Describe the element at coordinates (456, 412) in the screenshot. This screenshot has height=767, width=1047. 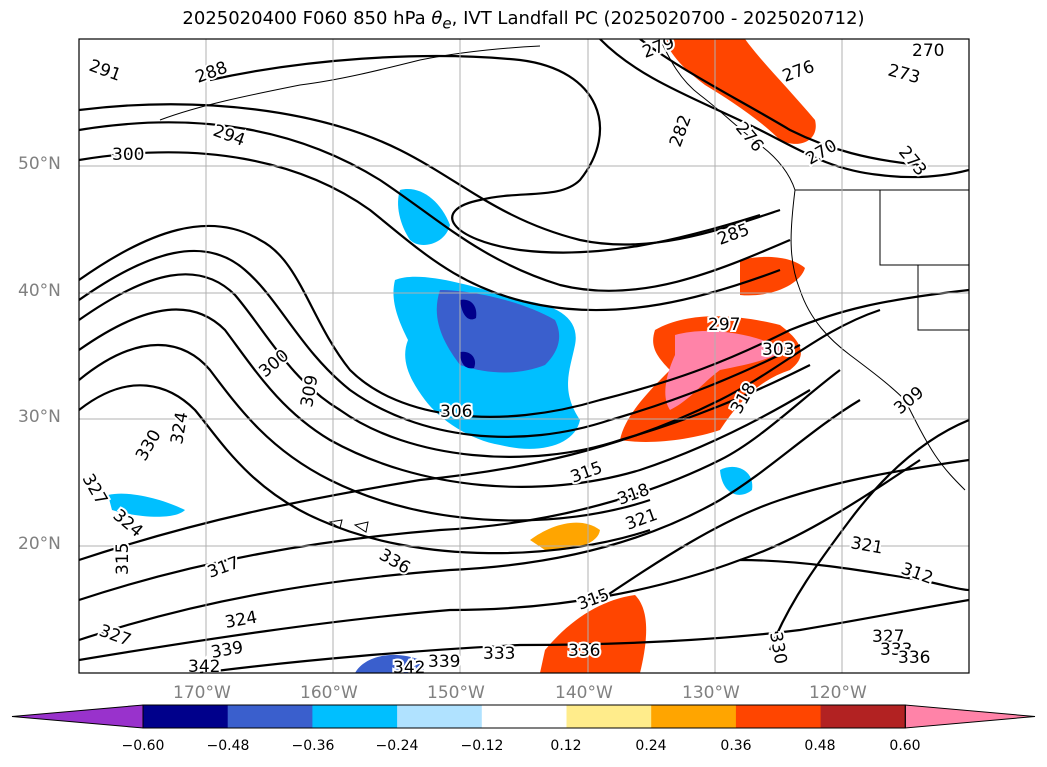
I see `contour-label: 306` at that location.